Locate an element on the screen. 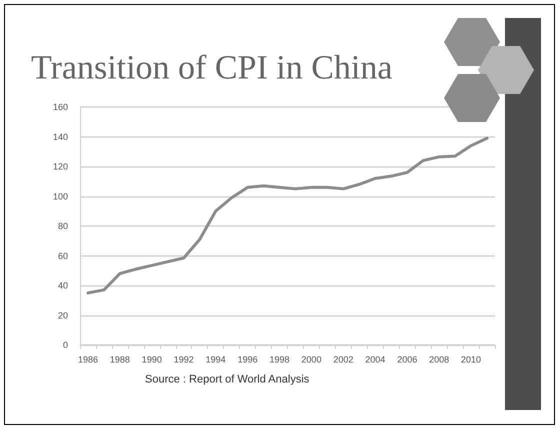  x-tick-label: 1988 is located at coordinates (120, 359).